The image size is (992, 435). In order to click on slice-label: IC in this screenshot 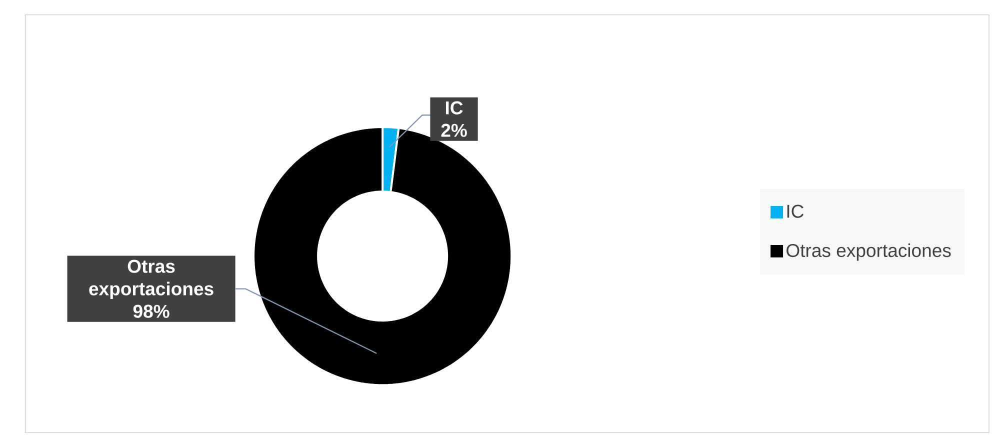, I will do `click(454, 108)`.